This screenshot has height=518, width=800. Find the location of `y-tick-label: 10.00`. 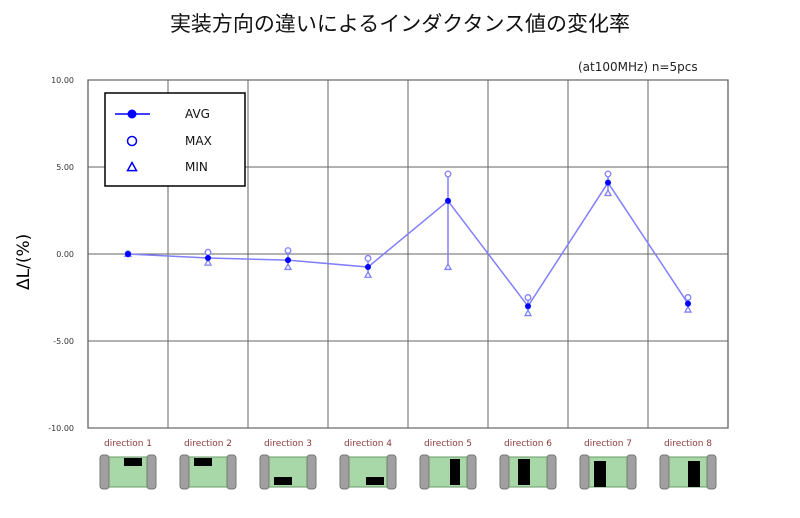

y-tick-label: 10.00 is located at coordinates (62, 80).